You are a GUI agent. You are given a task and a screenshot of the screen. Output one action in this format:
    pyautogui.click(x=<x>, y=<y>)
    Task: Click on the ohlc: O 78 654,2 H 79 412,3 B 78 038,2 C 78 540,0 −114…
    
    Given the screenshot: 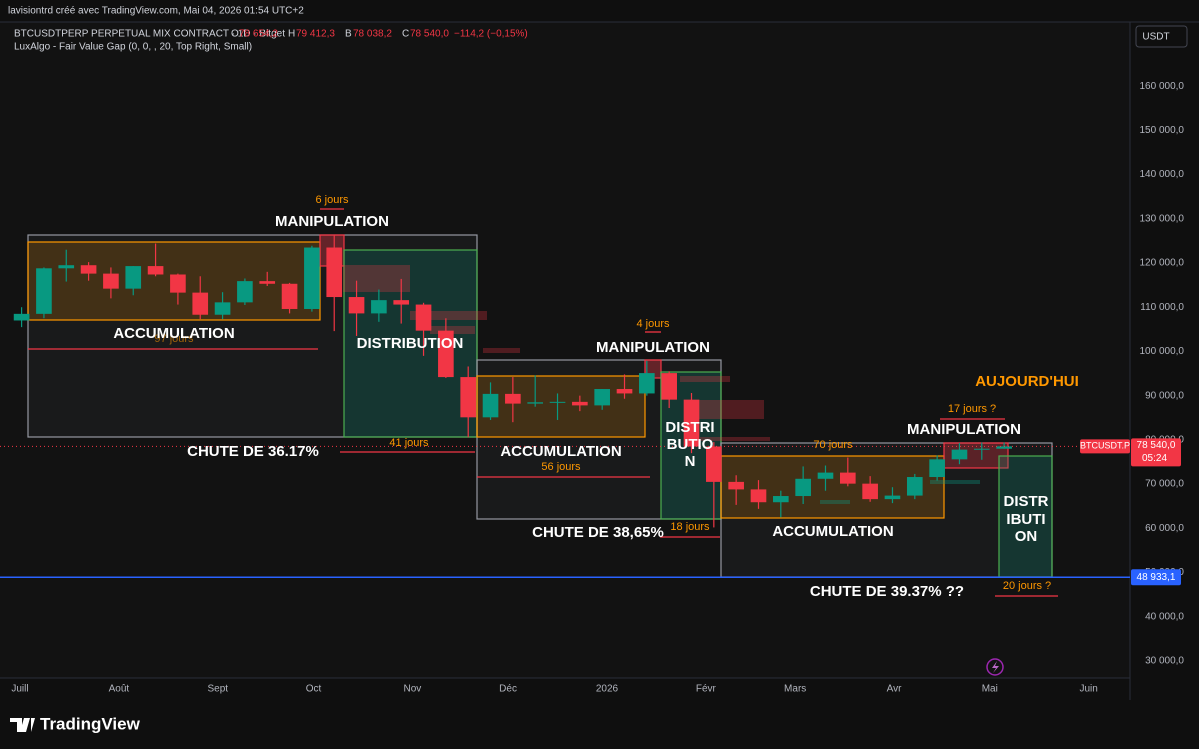 What is the action you would take?
    pyautogui.click(x=379, y=34)
    